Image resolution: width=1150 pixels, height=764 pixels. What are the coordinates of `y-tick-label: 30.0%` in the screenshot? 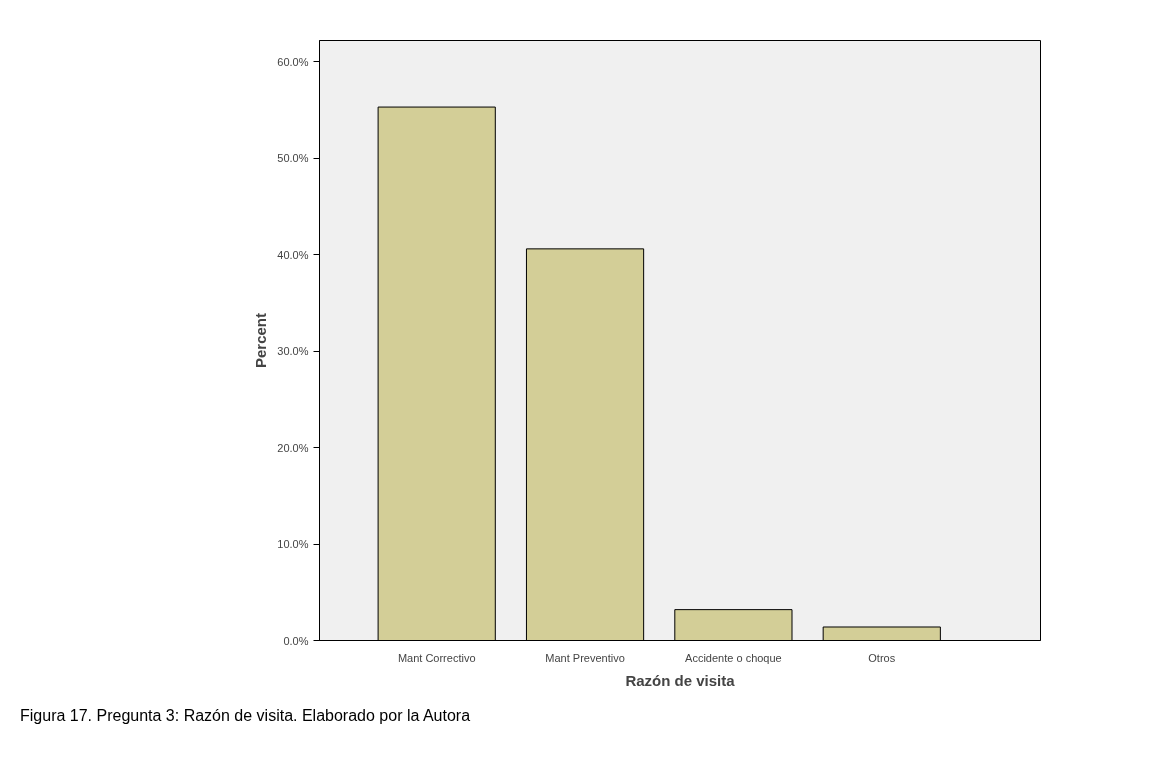 It's located at (293, 351).